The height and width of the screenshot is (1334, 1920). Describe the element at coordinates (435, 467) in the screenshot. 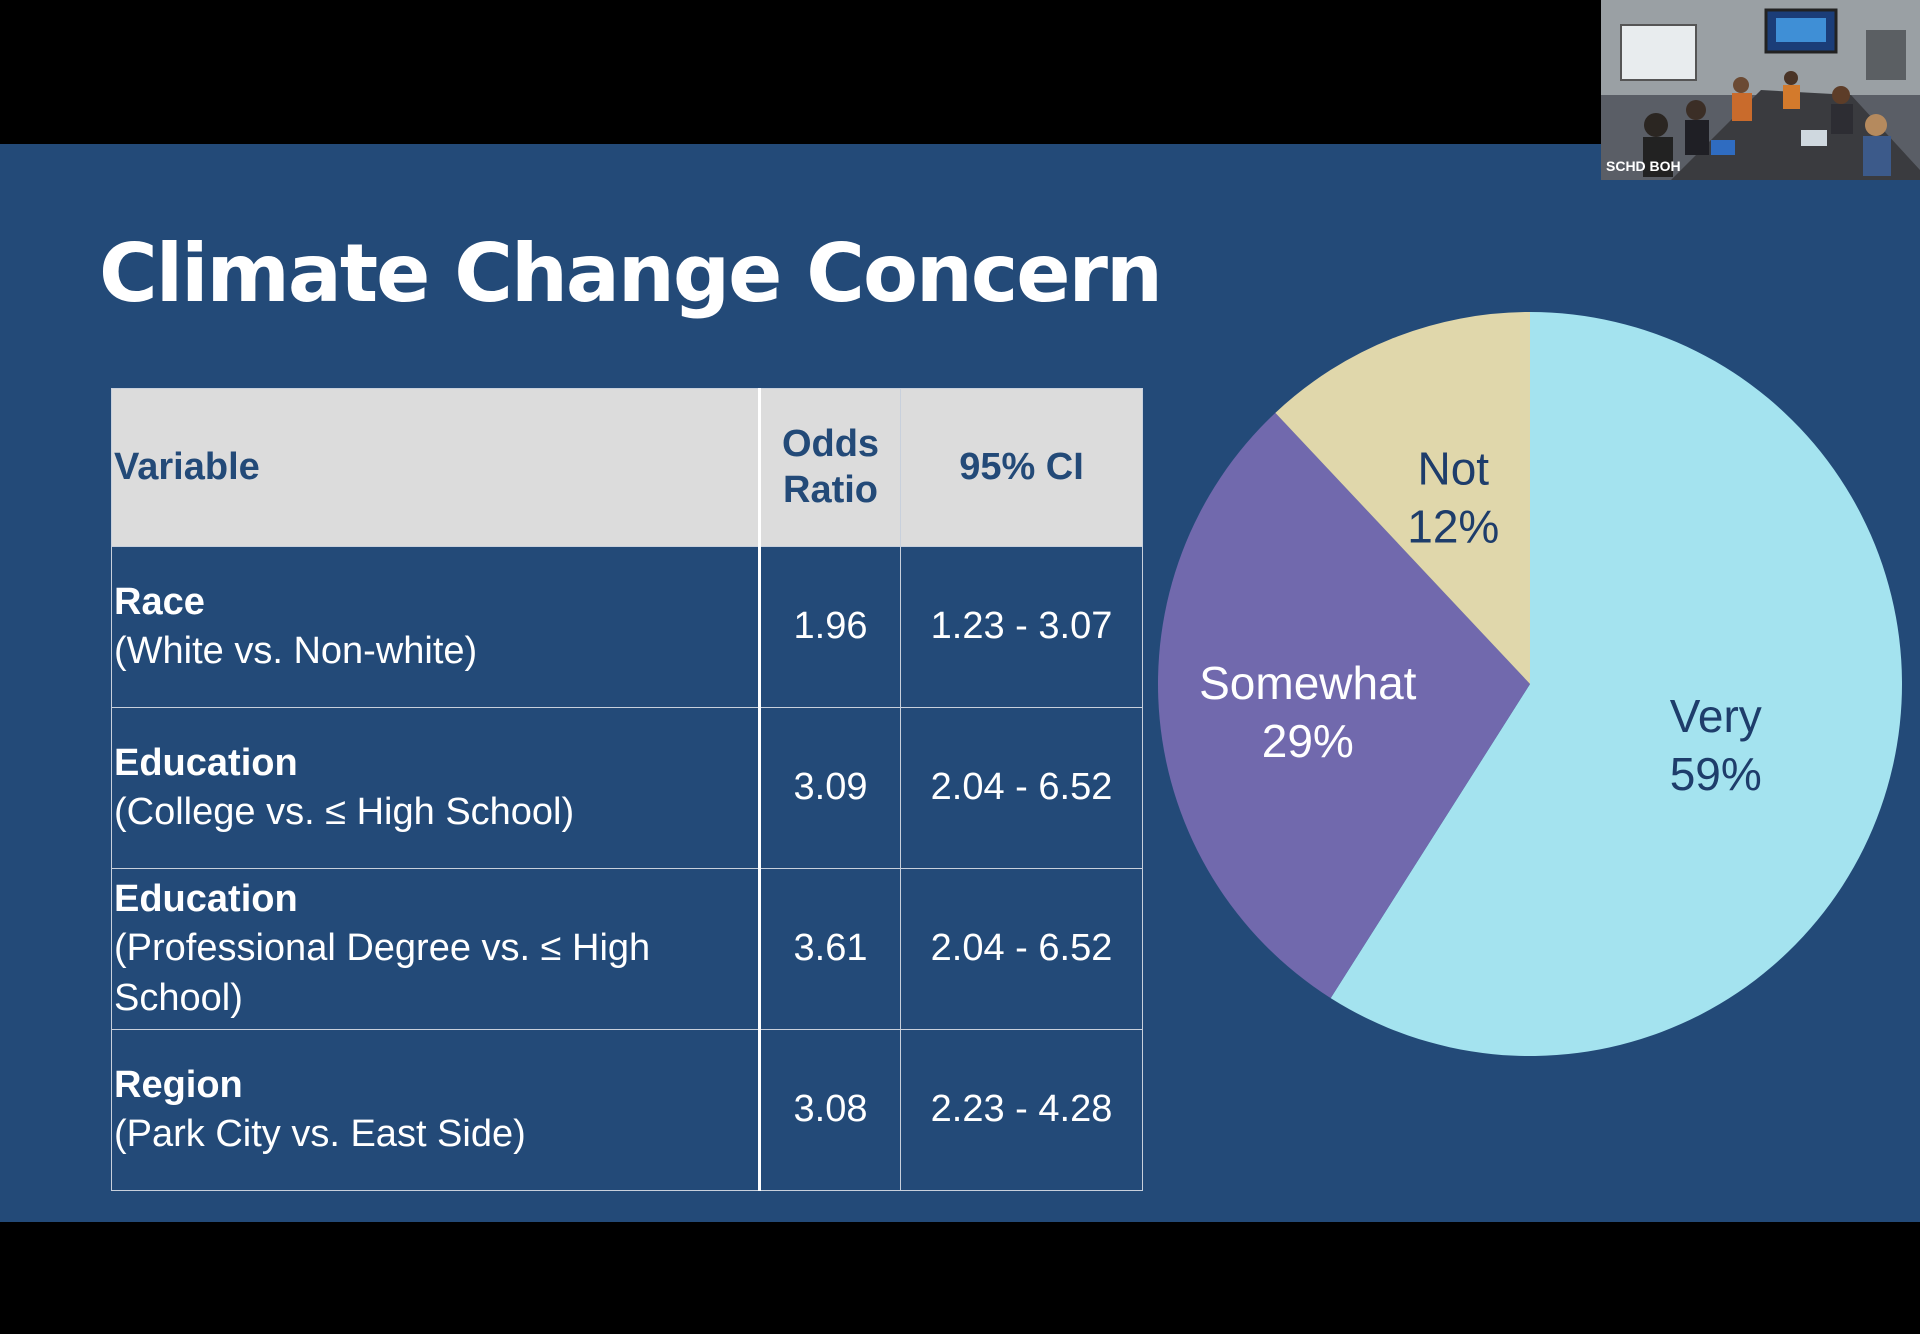

I see `header-variable: Variable` at that location.